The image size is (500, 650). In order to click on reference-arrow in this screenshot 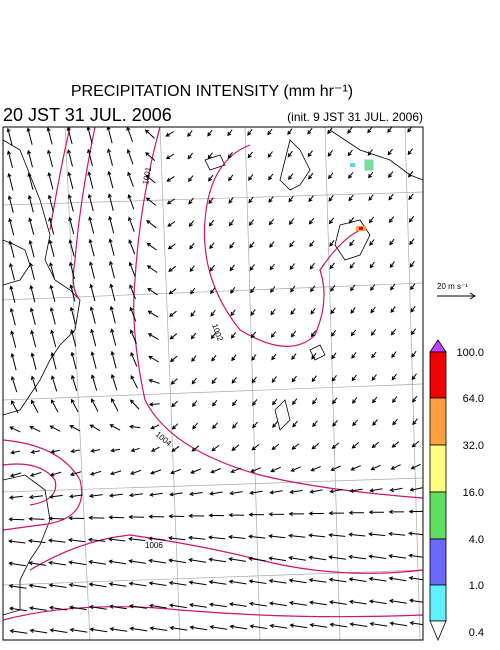, I will do `click(456, 296)`.